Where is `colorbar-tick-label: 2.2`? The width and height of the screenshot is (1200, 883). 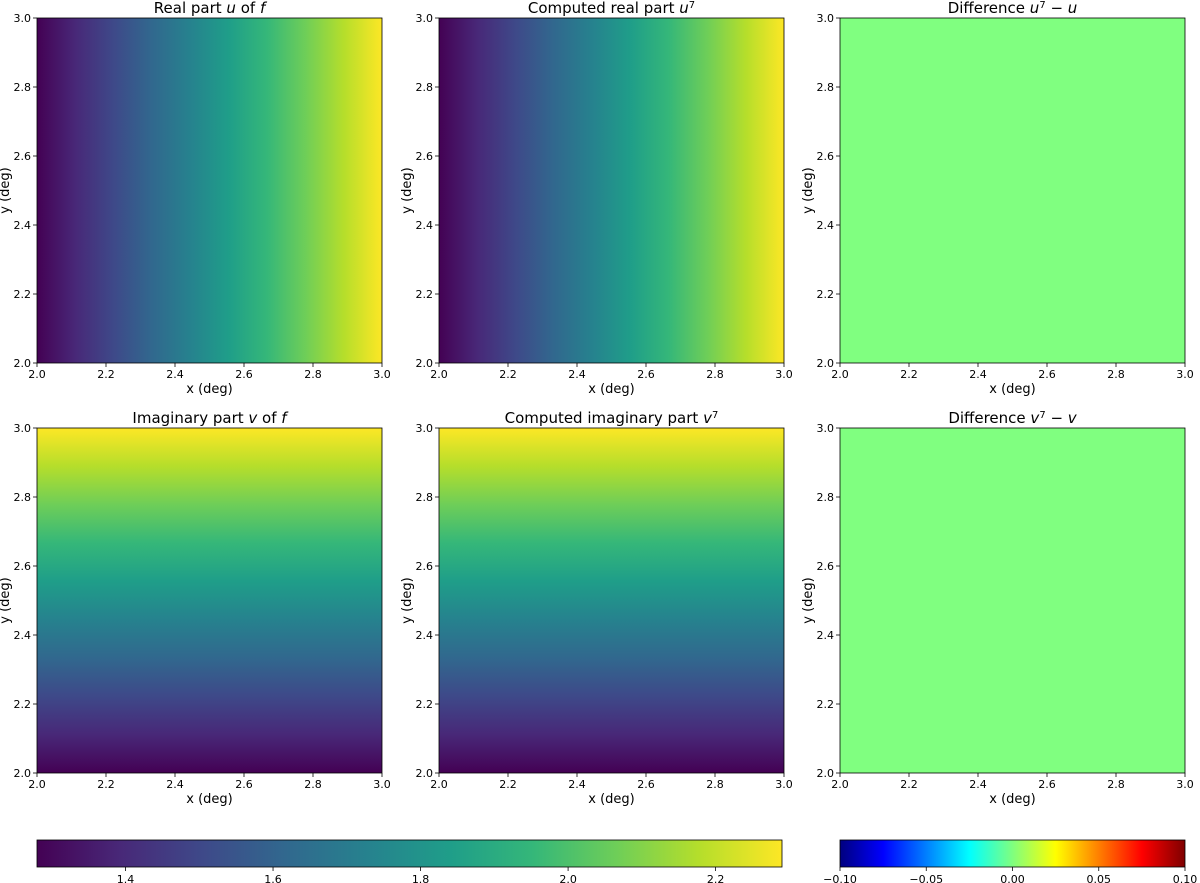
colorbar-tick-label: 2.2 is located at coordinates (716, 878).